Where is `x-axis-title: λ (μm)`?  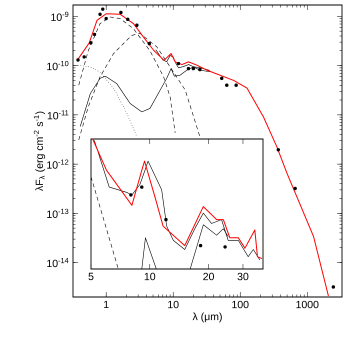
x-axis-title: λ (μm) is located at coordinates (207, 317).